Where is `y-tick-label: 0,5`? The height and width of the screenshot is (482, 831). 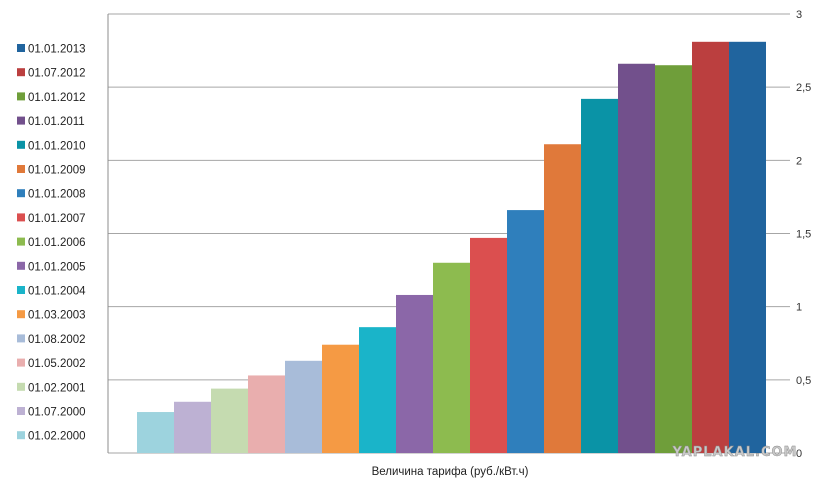
y-tick-label: 0,5 is located at coordinates (803, 381).